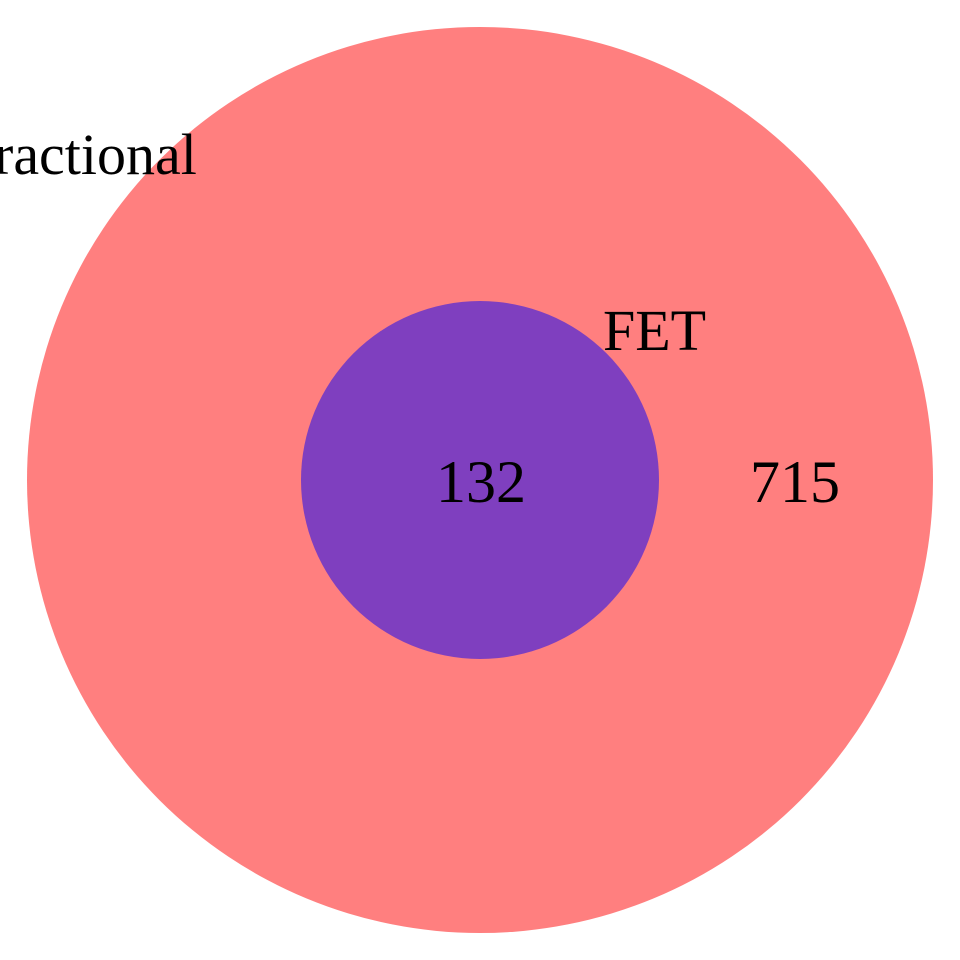 This screenshot has width=960, height=960. Describe the element at coordinates (795, 482) in the screenshot. I see `outer-only-count-label: 715` at that location.